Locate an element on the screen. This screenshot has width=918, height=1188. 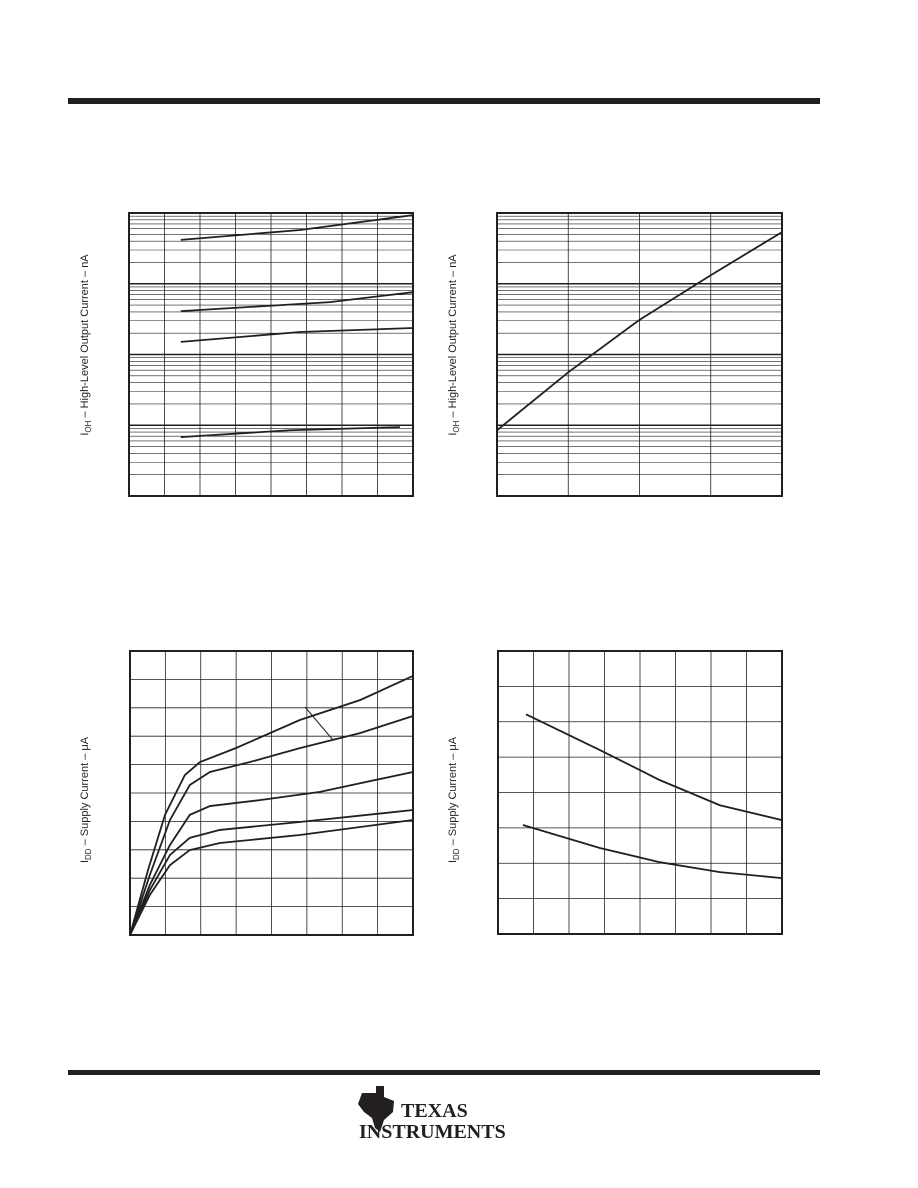
ti-logo: TEXAS INSTRUMENTS is located at coordinates (432, 1114).